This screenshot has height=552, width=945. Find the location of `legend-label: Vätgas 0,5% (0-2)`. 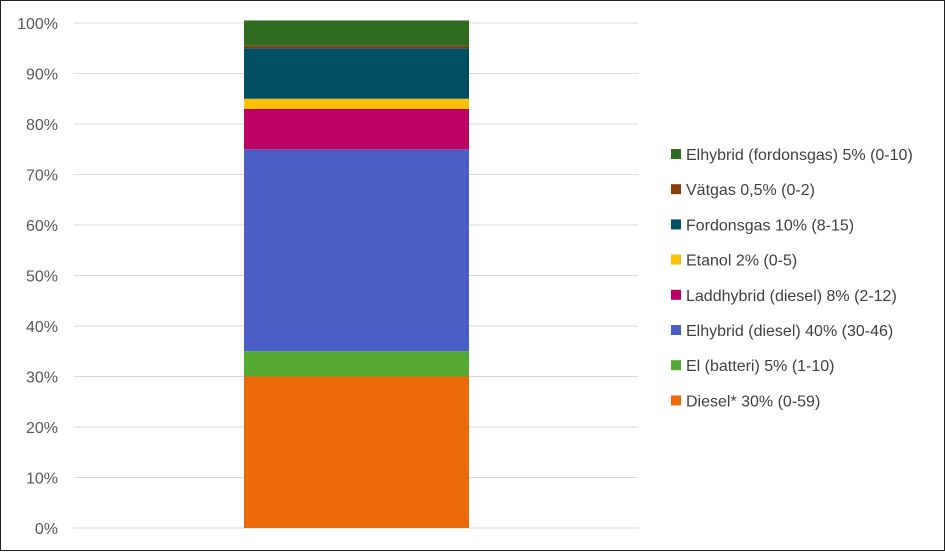

legend-label: Vätgas 0,5% (0-2) is located at coordinates (750, 190).